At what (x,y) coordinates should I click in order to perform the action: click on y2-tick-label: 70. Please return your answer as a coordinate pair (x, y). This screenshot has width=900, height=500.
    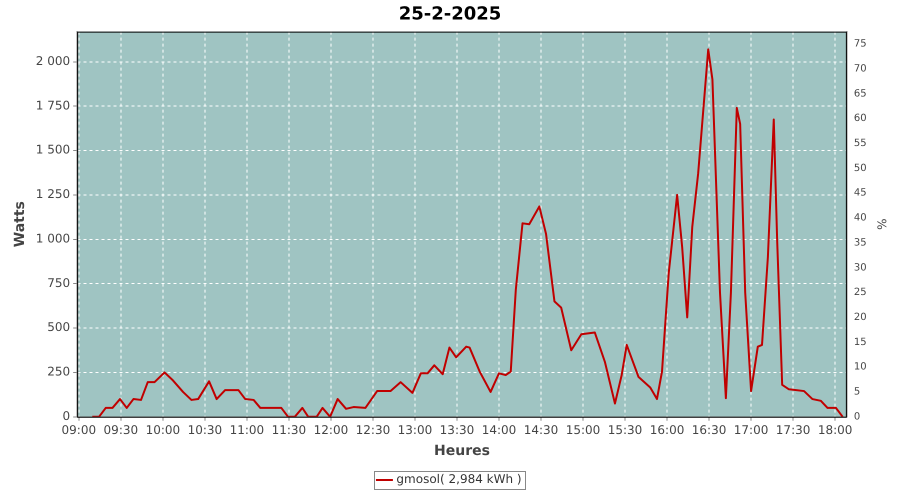
    Looking at the image, I should click on (860, 68).